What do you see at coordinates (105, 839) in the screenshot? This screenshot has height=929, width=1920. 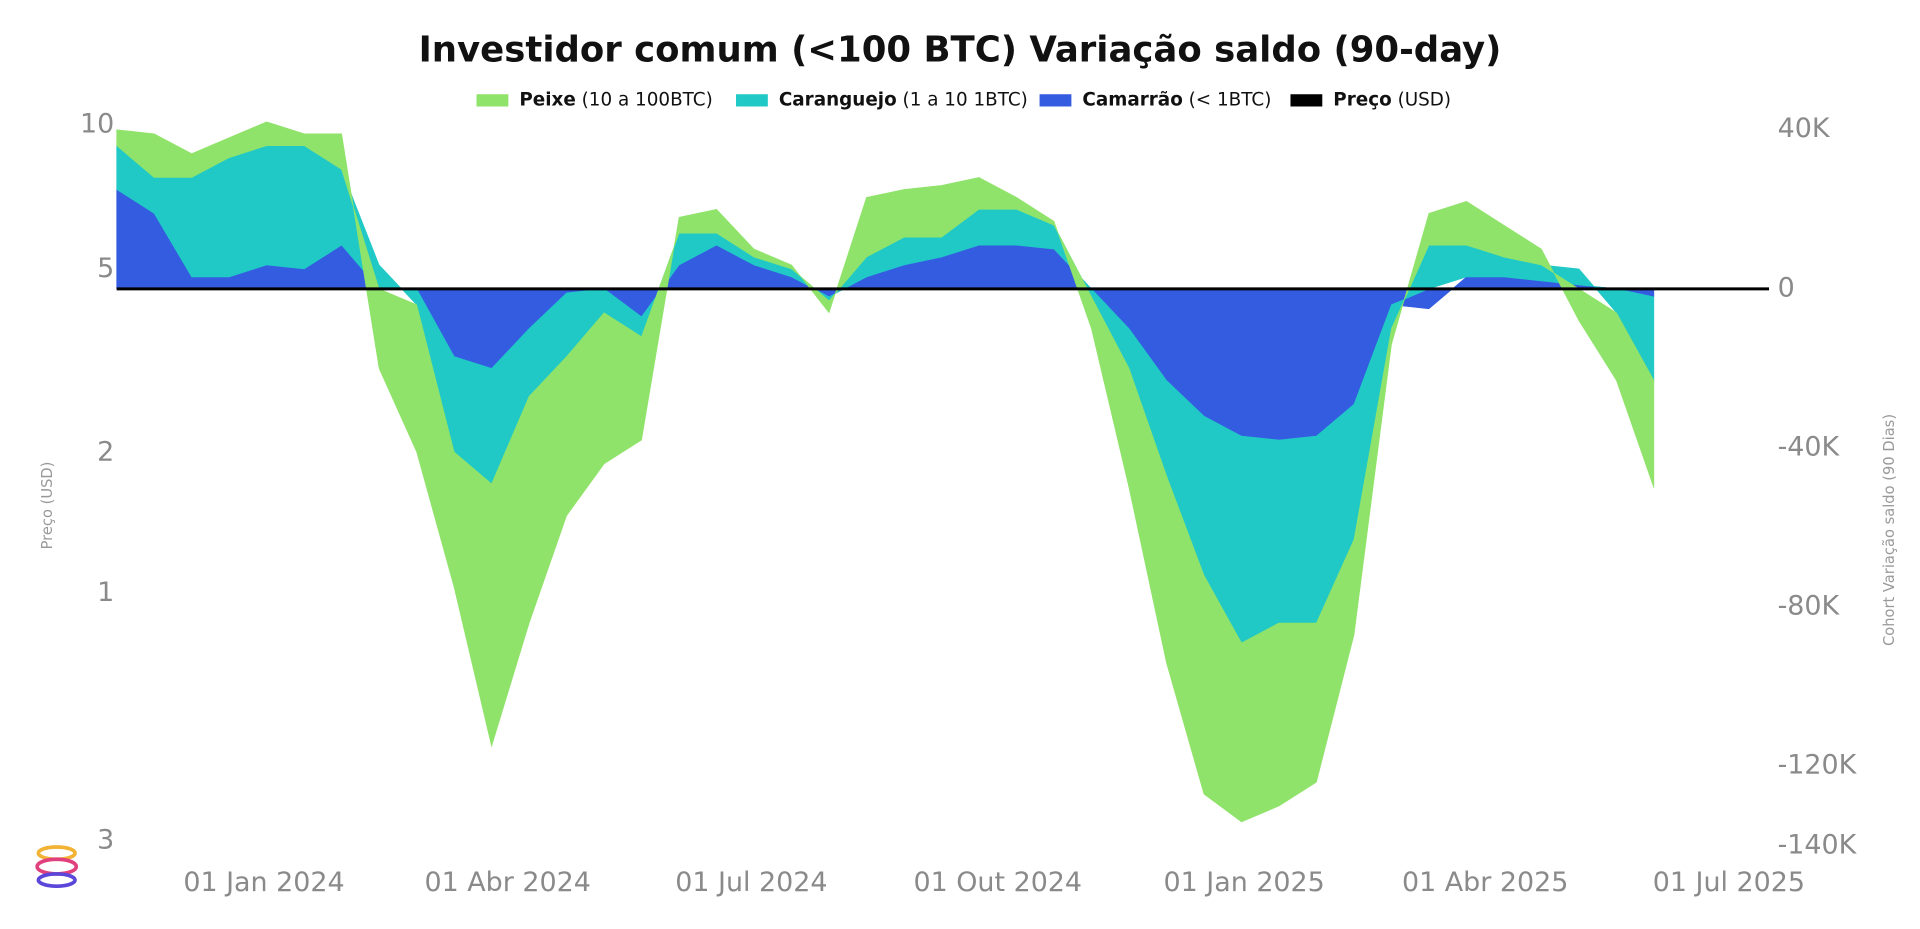 I see `y-tick-label: 3` at bounding box center [105, 839].